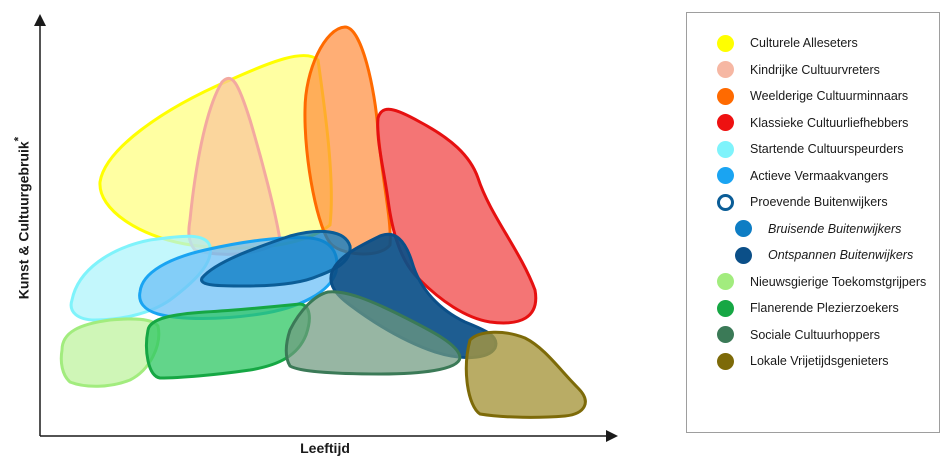  What do you see at coordinates (373, 333) in the screenshot?
I see `blob-sociale-cultuurhoppers` at bounding box center [373, 333].